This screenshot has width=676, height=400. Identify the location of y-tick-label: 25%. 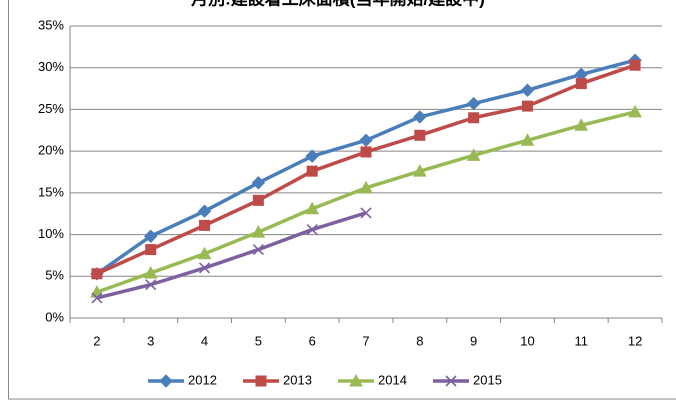
(51, 108).